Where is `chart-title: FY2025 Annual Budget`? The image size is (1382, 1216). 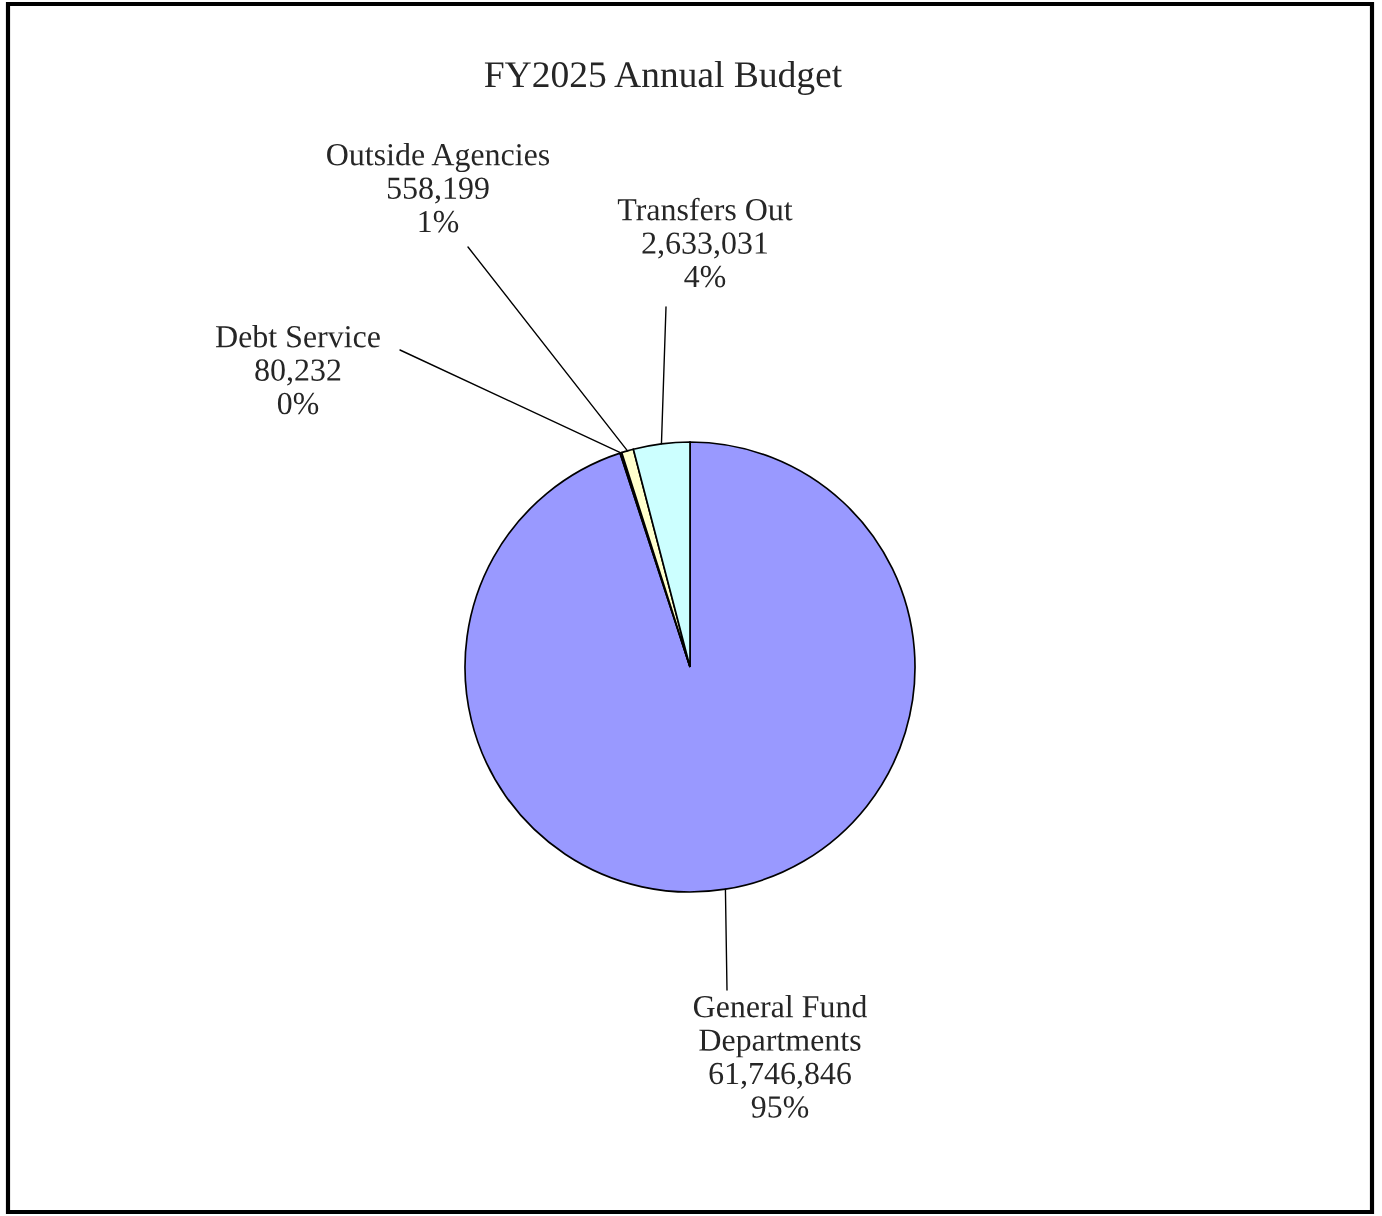
chart-title: FY2025 Annual Budget is located at coordinates (663, 78).